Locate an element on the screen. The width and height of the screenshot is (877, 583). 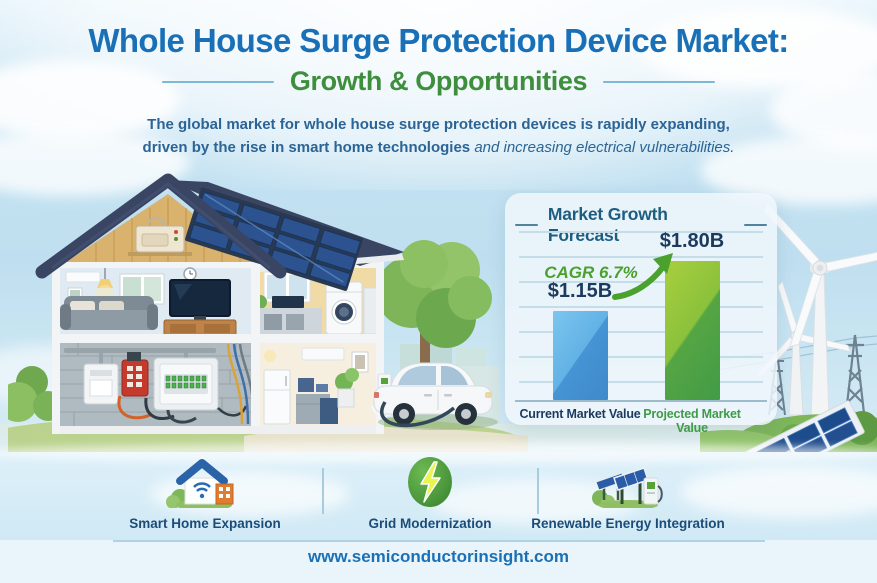
utility-room is located at coordinates (317, 384).